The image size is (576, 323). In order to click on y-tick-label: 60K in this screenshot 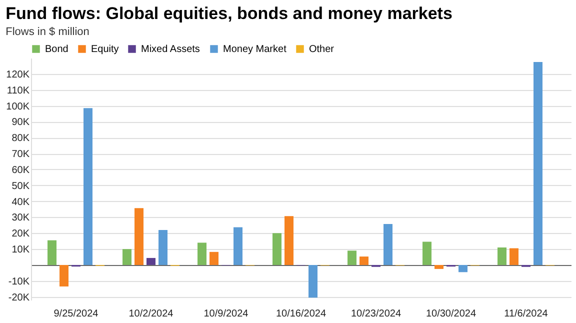, I will do `click(21, 170)`.